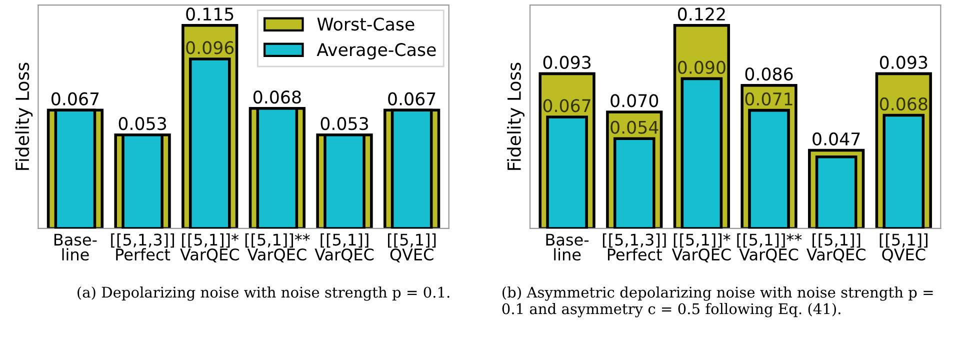 Image resolution: width=955 pixels, height=341 pixels. Describe the element at coordinates (634, 101) in the screenshot. I see `data-label: 0.070` at that location.